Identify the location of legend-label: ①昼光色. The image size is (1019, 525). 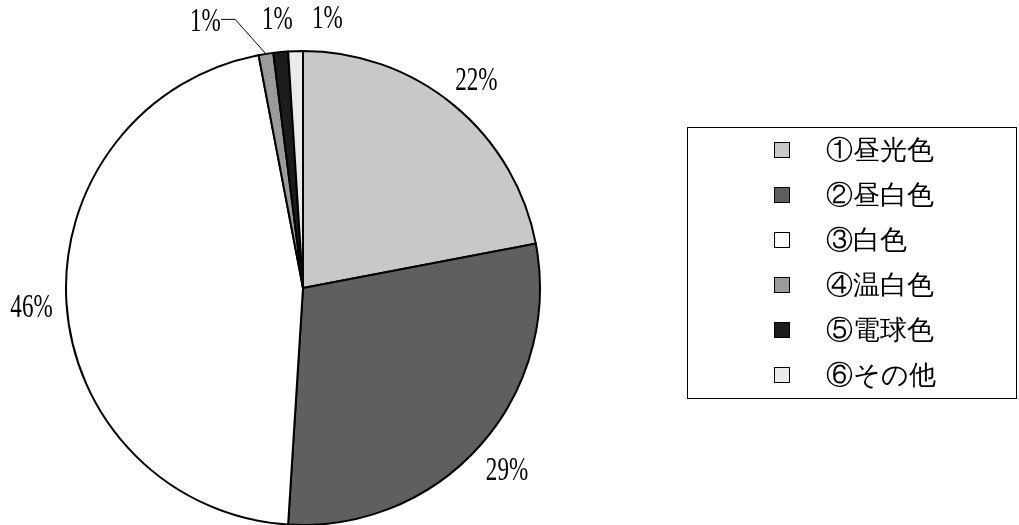
(880, 150).